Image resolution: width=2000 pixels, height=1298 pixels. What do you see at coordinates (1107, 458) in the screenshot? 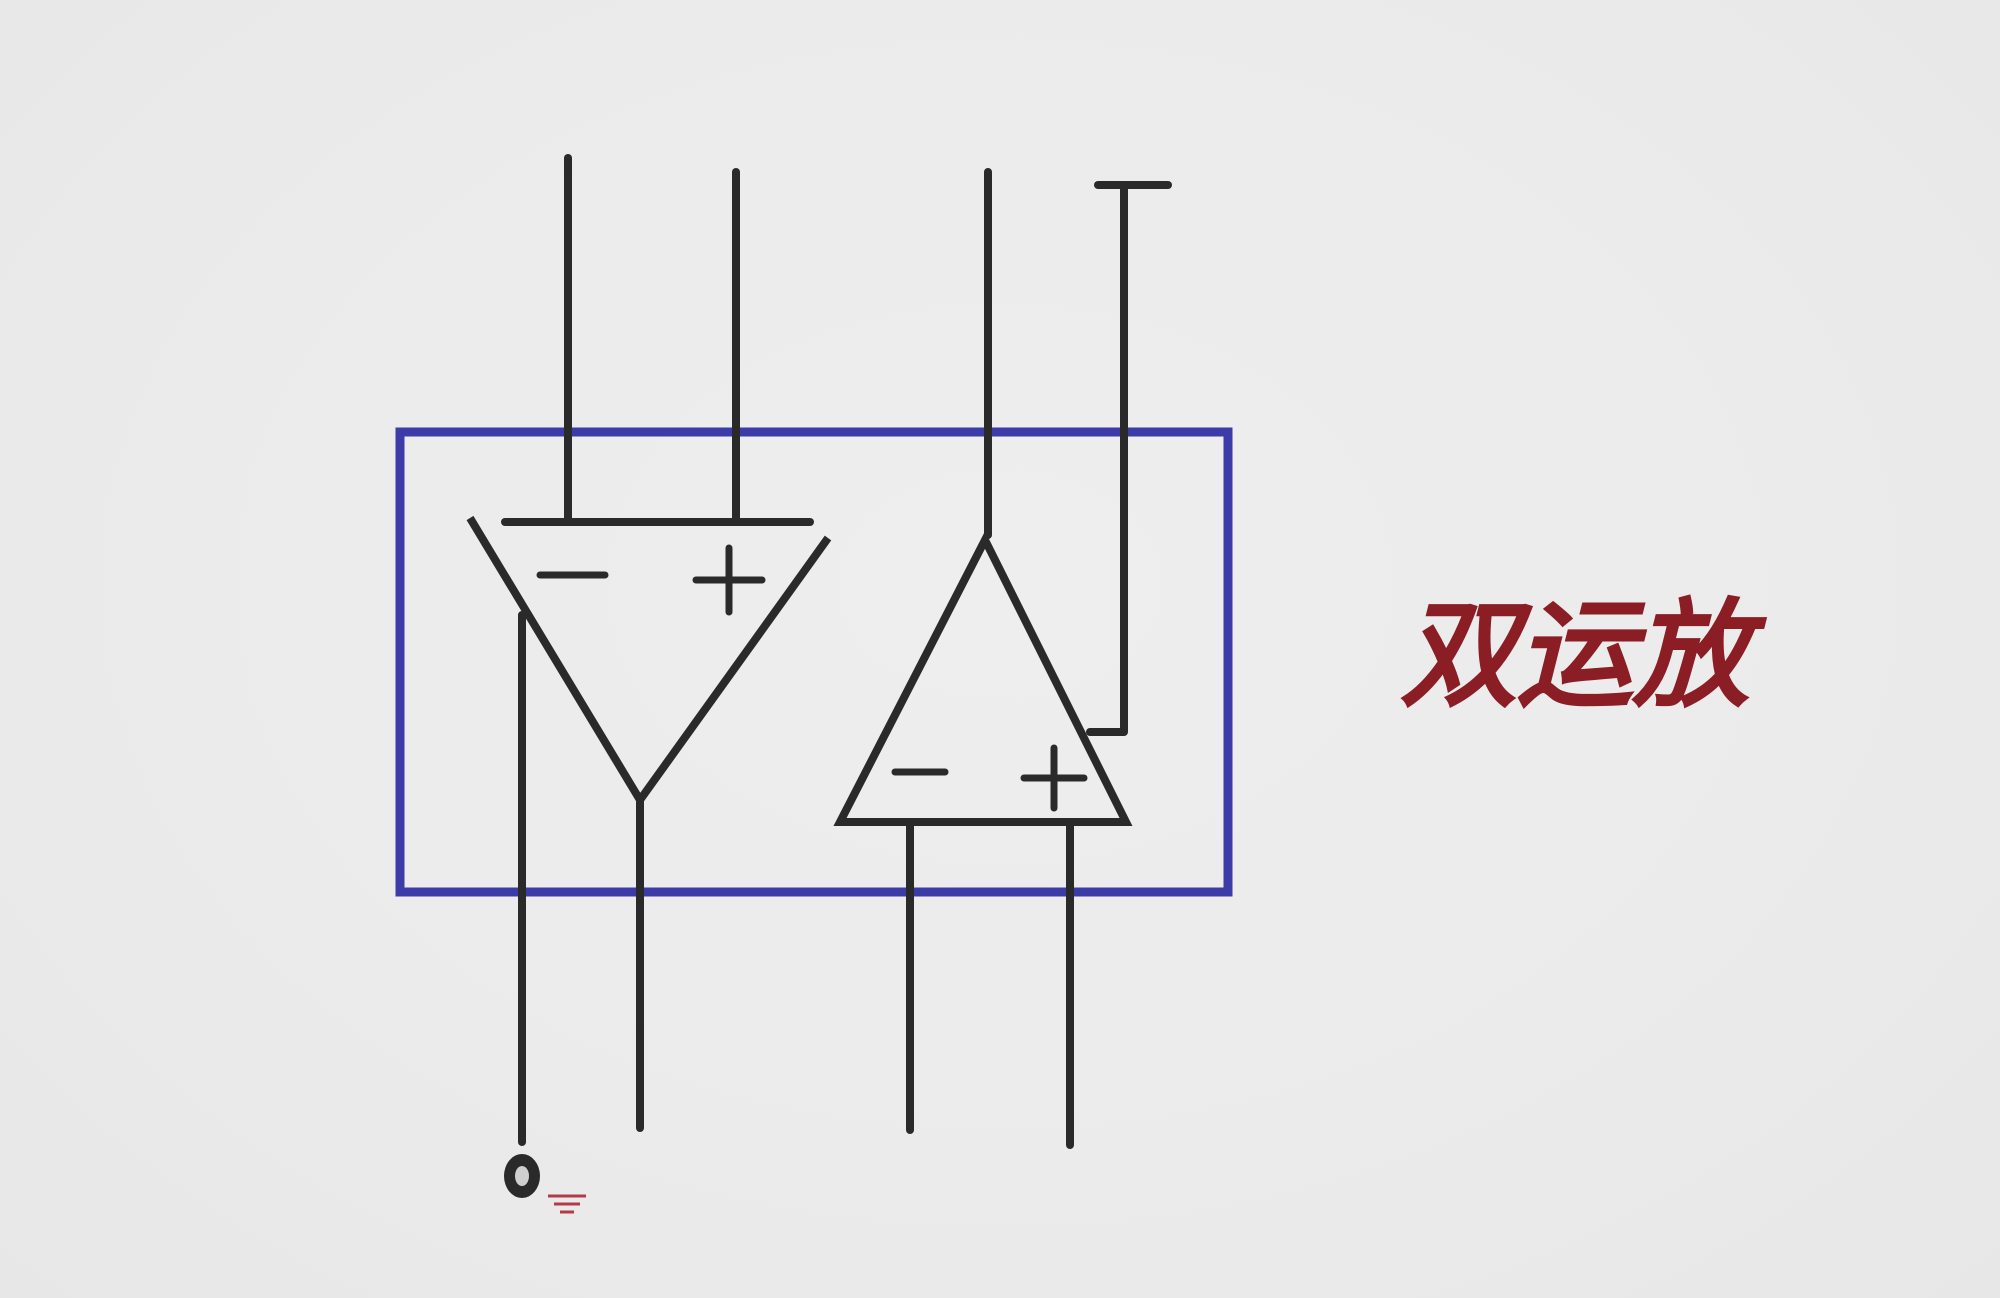
I see `op-amp-2-feedback-wire` at bounding box center [1107, 458].